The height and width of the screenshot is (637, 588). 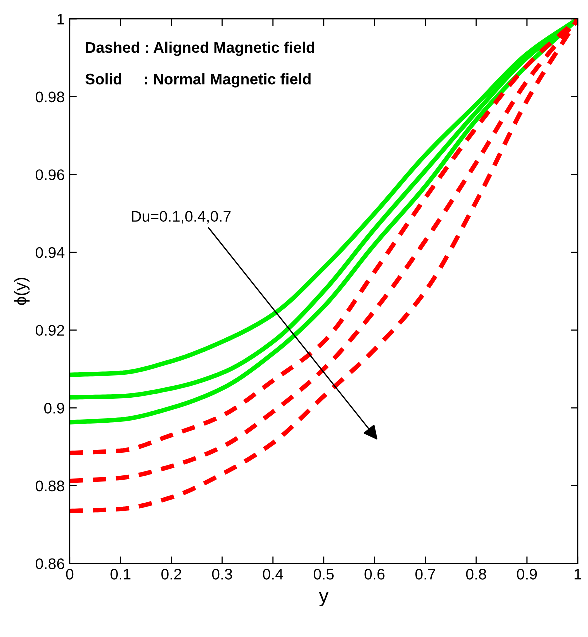 What do you see at coordinates (50, 486) in the screenshot?
I see `y-tick-label: 0.88` at bounding box center [50, 486].